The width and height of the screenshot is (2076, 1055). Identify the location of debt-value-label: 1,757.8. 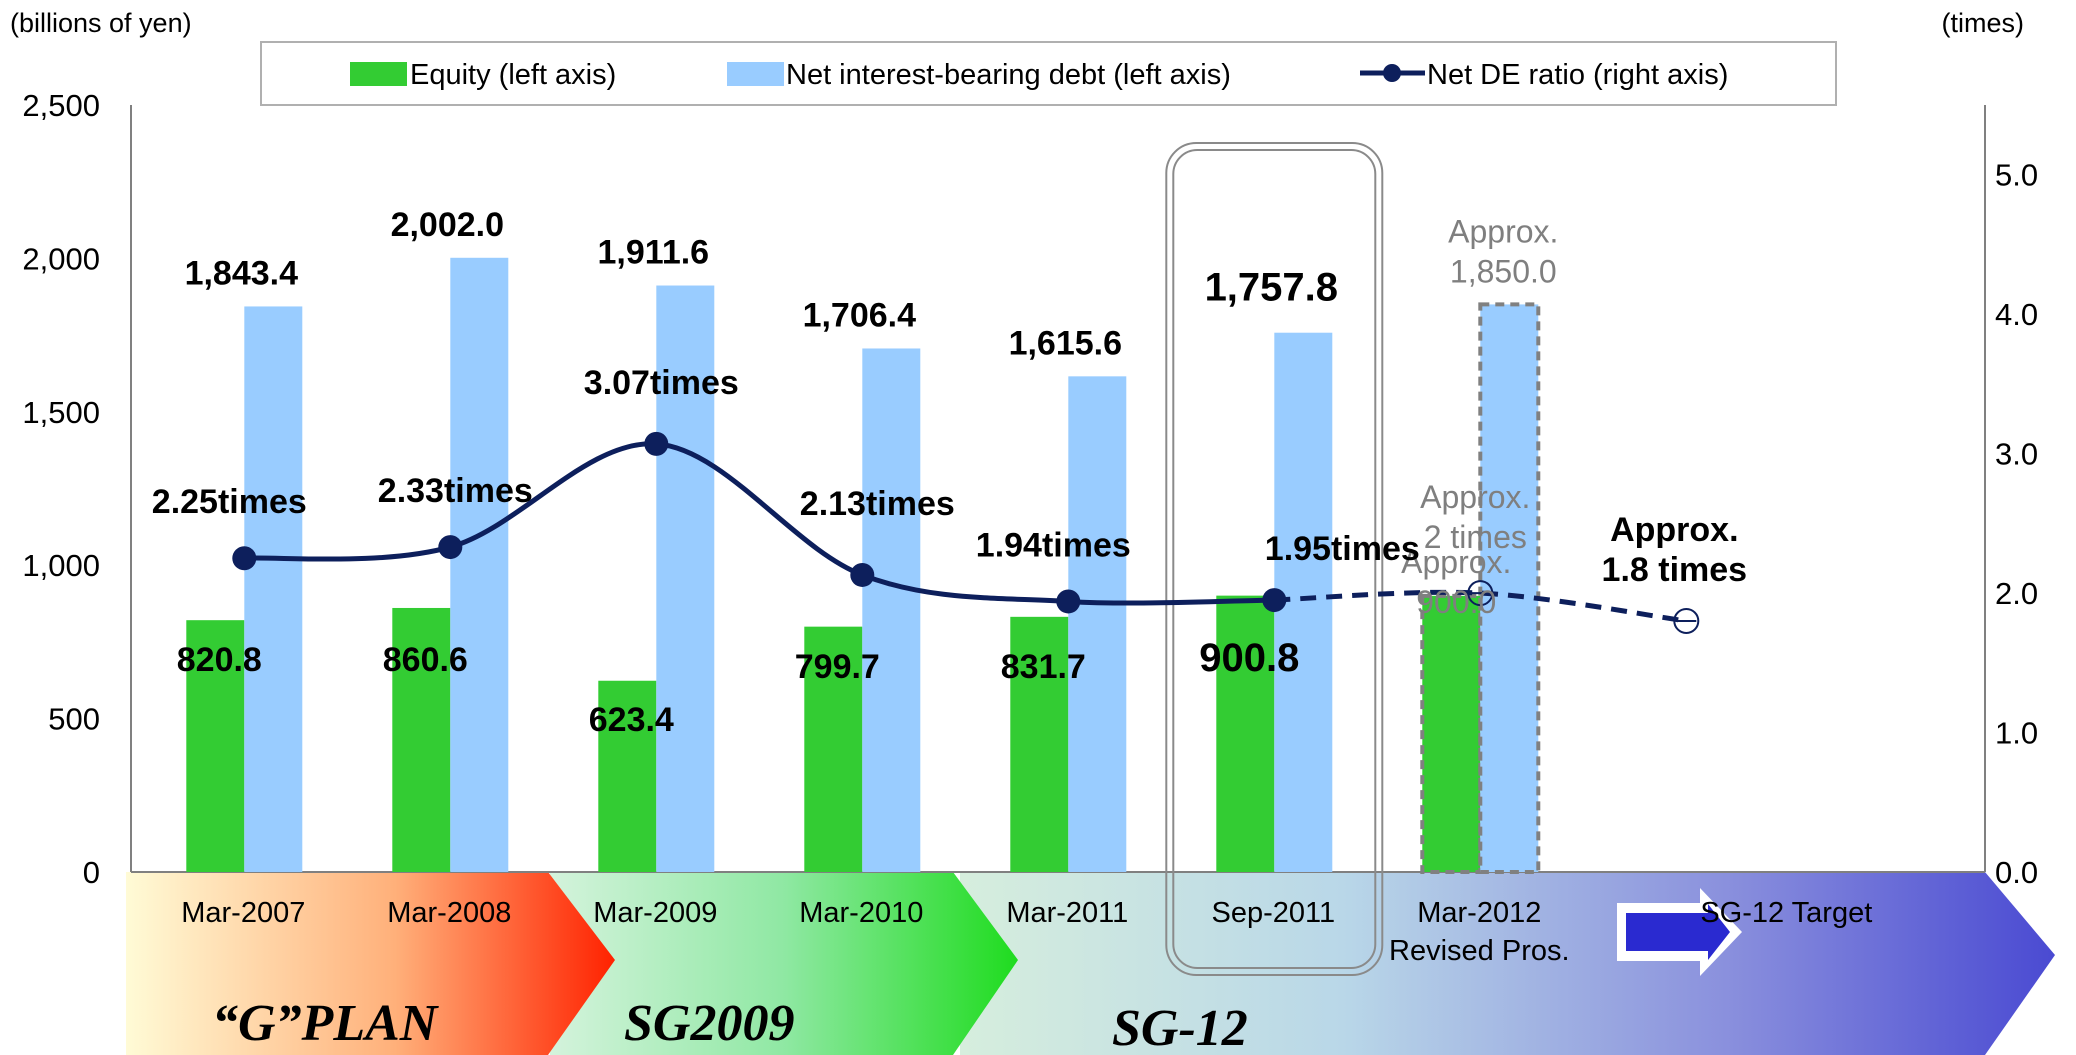
(1271, 288).